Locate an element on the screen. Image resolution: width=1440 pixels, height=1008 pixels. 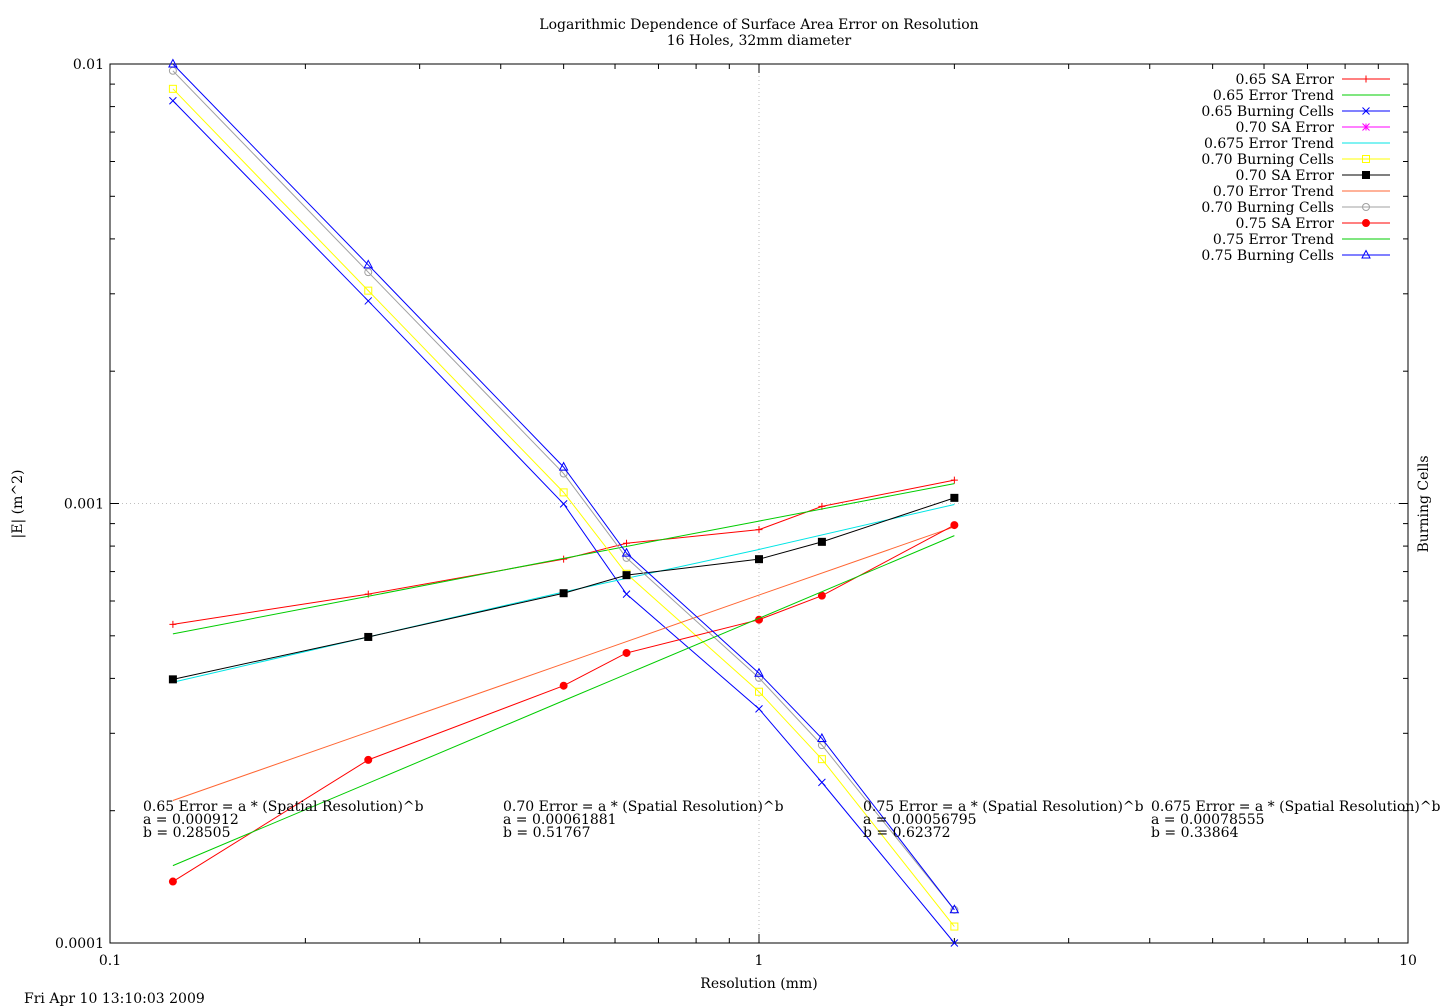
legend-label: 0.75 SA Error is located at coordinates (1285, 224).